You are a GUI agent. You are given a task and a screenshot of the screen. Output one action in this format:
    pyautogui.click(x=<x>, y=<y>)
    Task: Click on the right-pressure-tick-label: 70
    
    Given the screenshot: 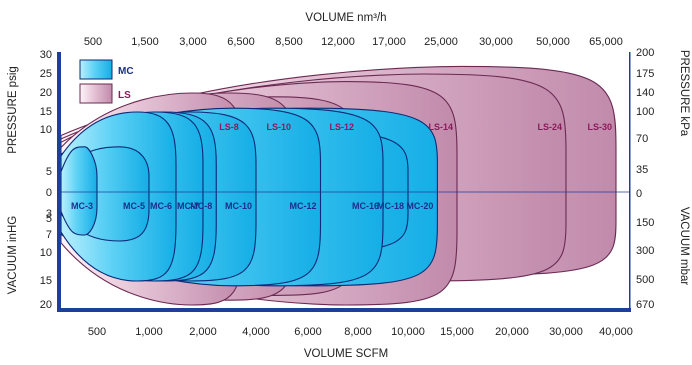 What is the action you would take?
    pyautogui.click(x=642, y=139)
    